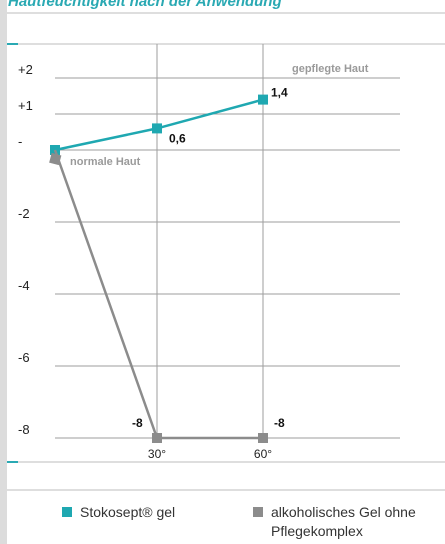  What do you see at coordinates (67, 512) in the screenshot?
I see `legend-swatch-stokosept` at bounding box center [67, 512].